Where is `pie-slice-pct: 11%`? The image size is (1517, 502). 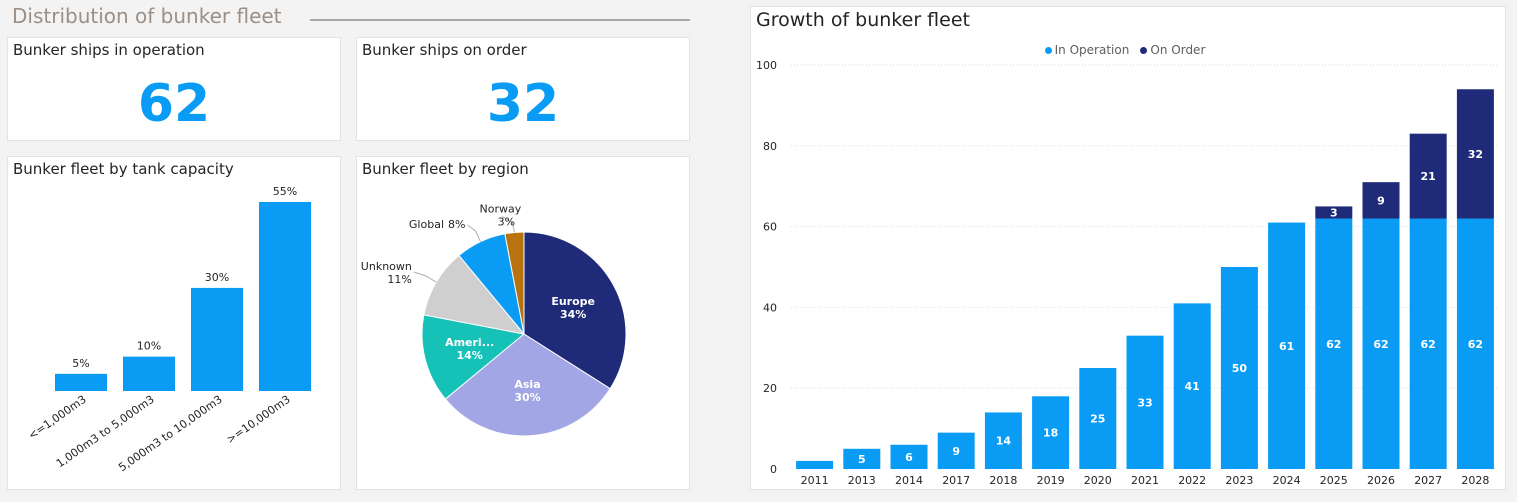 pie-slice-pct: 11% is located at coordinates (399, 279).